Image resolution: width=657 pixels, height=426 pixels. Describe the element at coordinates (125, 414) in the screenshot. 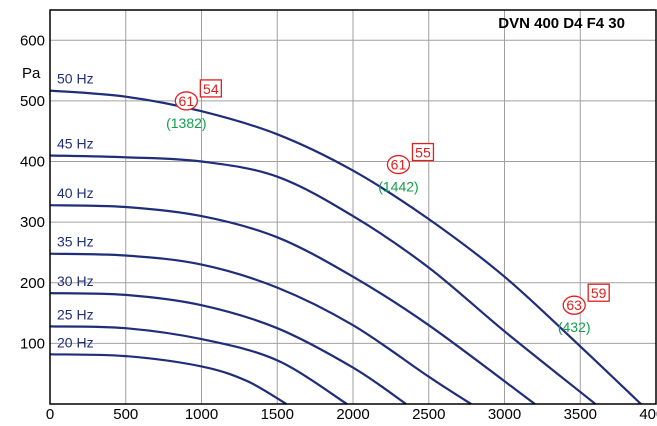

I see `x-tick-label: 500` at that location.